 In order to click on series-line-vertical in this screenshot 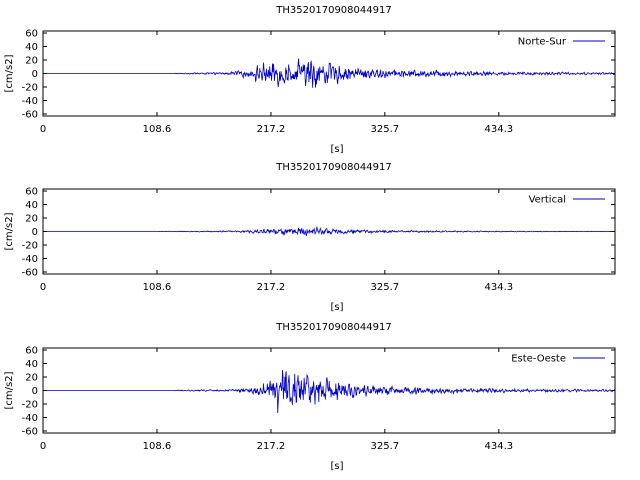, I will do `click(329, 231)`.